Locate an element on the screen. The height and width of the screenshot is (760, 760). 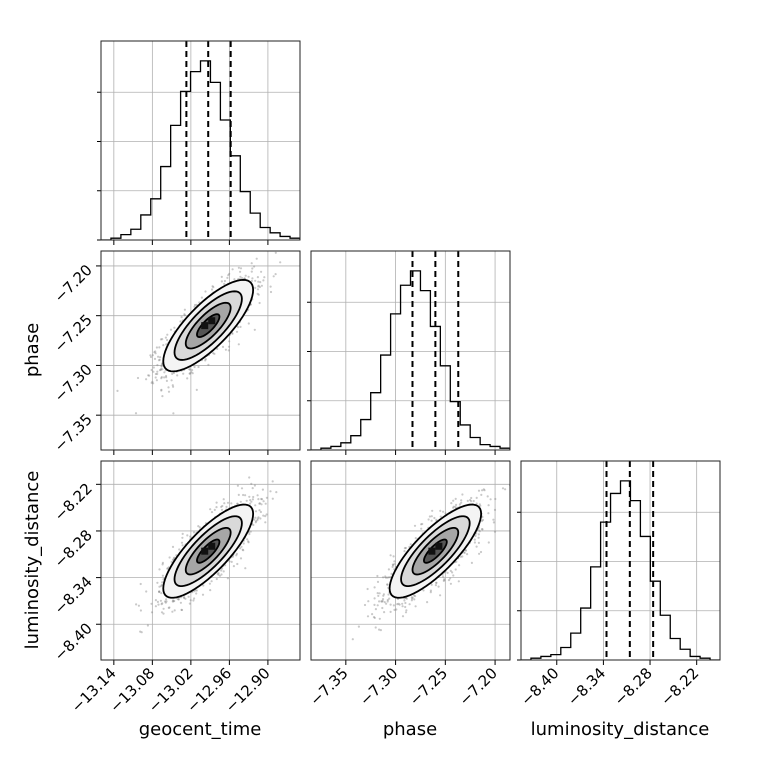
y-tick-label: −8.40 is located at coordinates (73, 641).